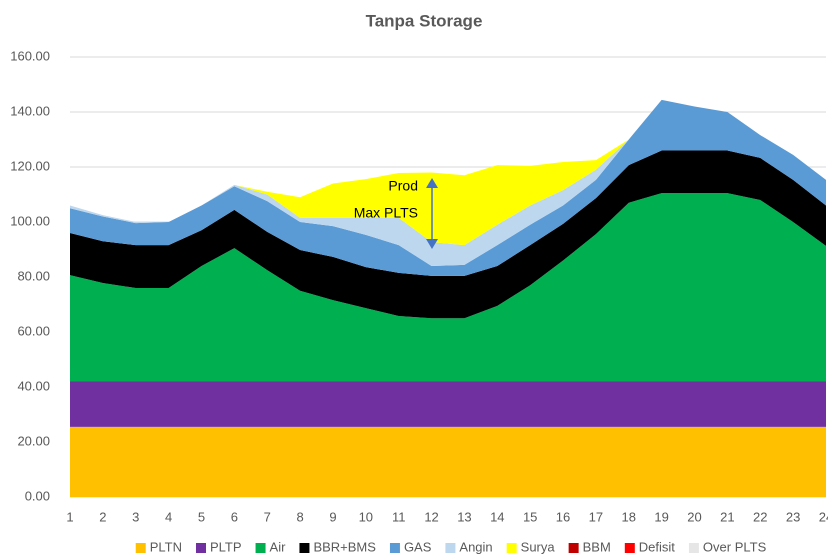 The height and width of the screenshot is (558, 828). Describe the element at coordinates (344, 546) in the screenshot. I see `legend-label: BBR+BMS` at that location.